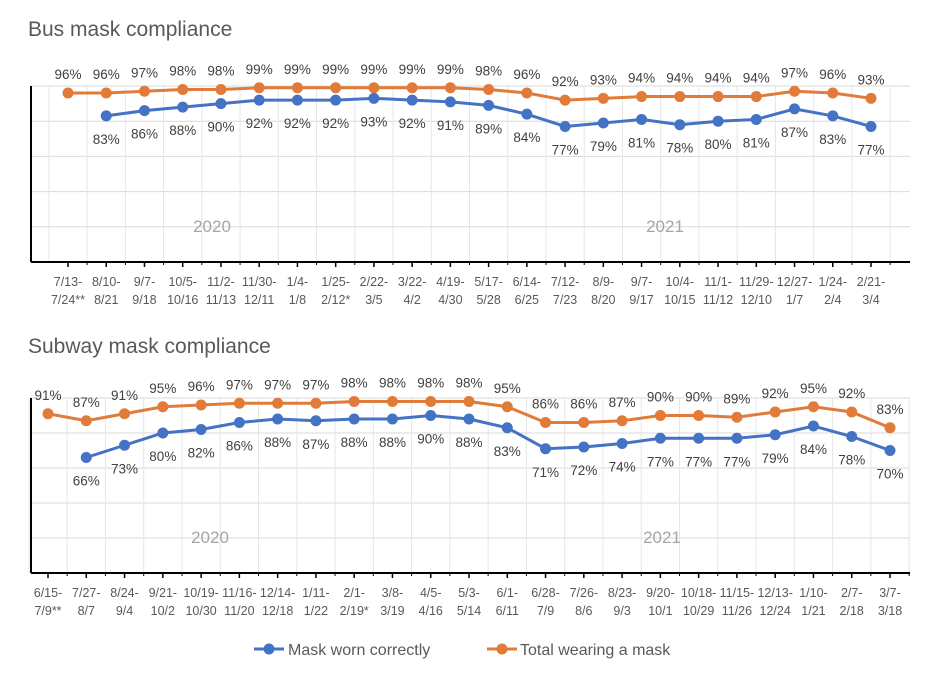 This screenshot has width=940, height=676. Describe the element at coordinates (718, 282) in the screenshot. I see `x-tick-label: 11/1-` at that location.